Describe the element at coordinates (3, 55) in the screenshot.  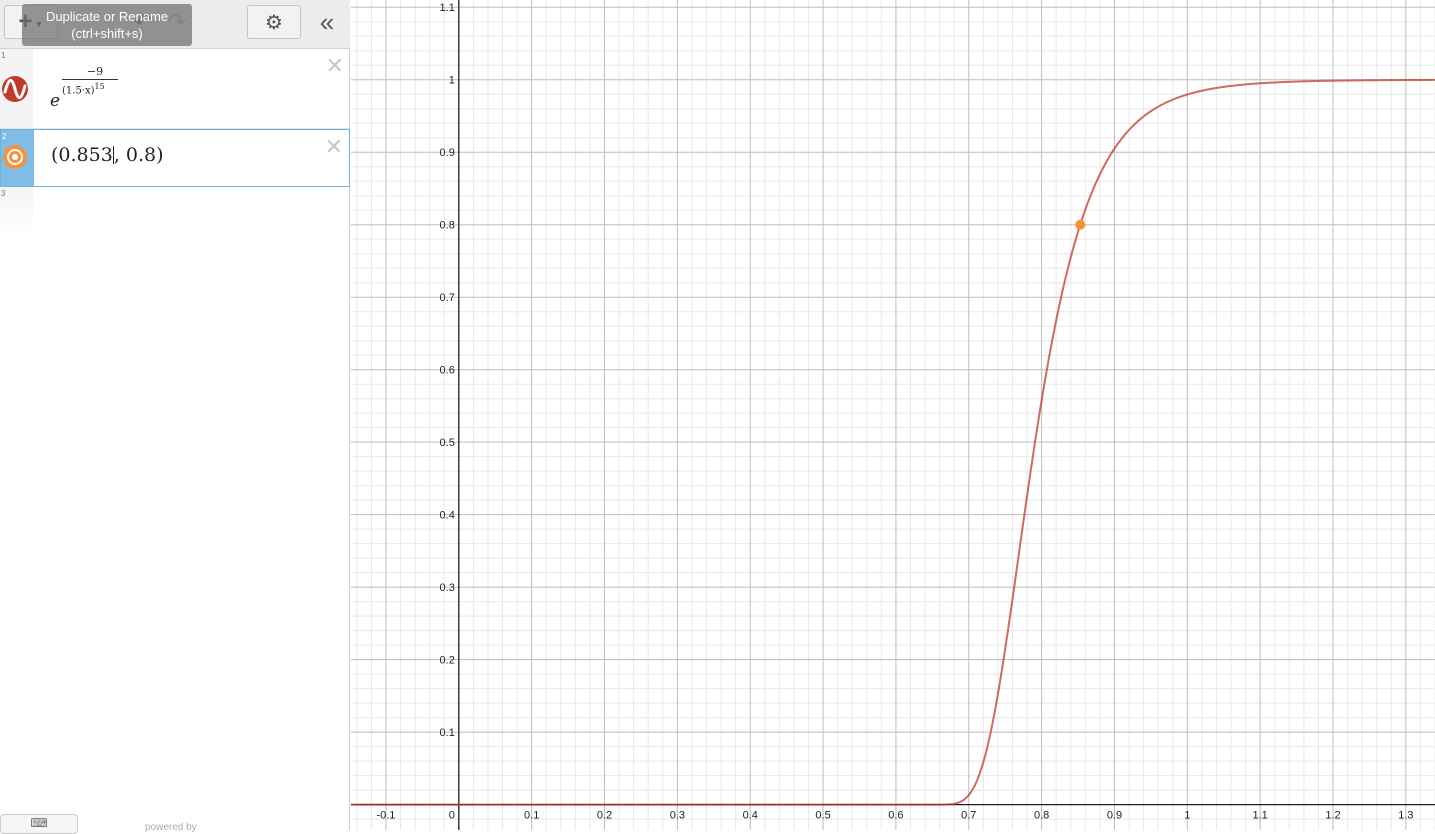
I see `row-number: 1` at that location.